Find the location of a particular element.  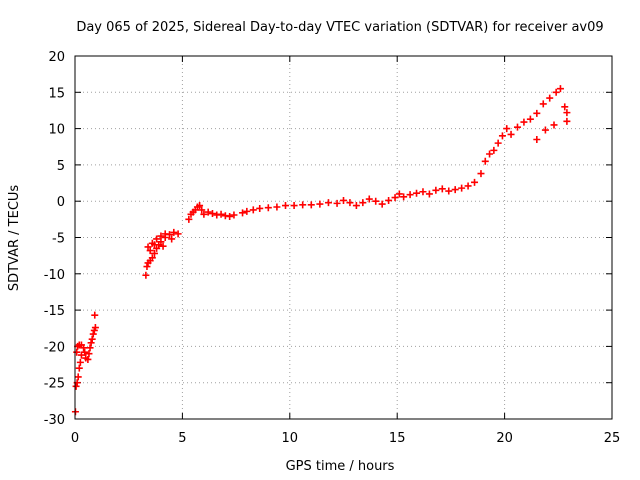

y-tick-label: -20 is located at coordinates (54, 347).